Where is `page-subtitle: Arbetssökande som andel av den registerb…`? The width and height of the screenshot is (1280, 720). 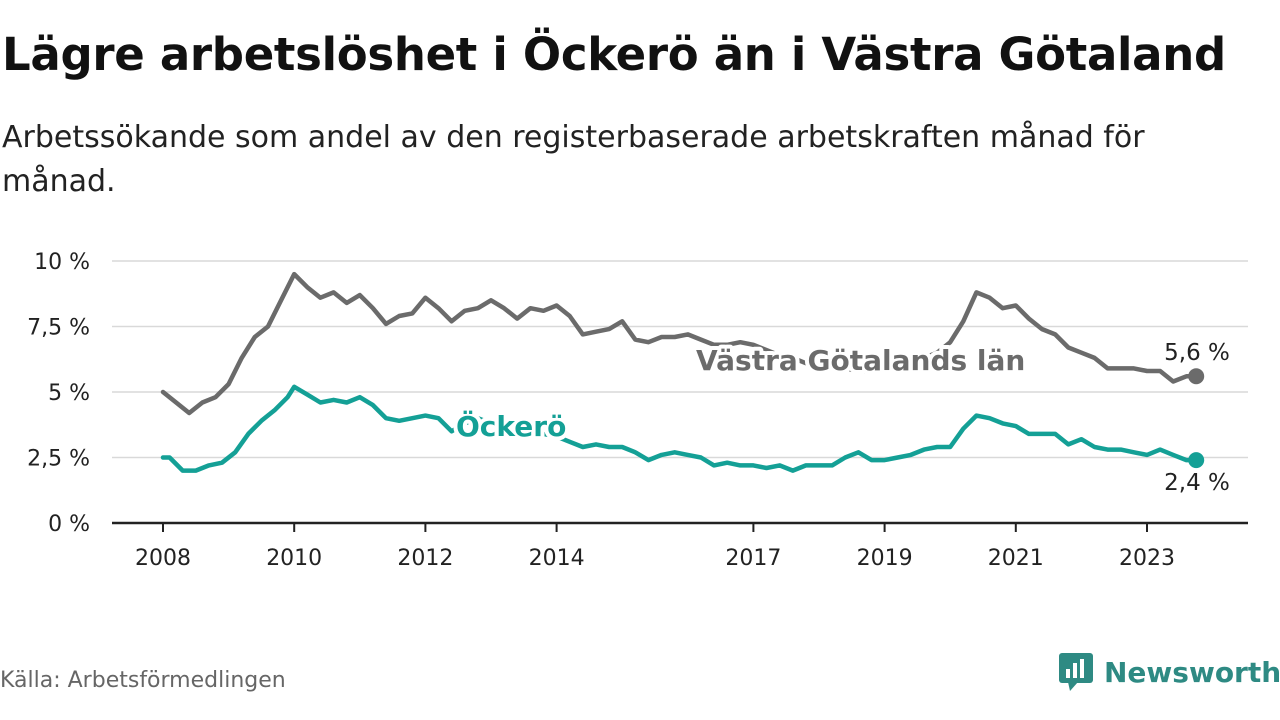 page-subtitle: Arbetssökande som andel av den registerb… is located at coordinates (573, 159).